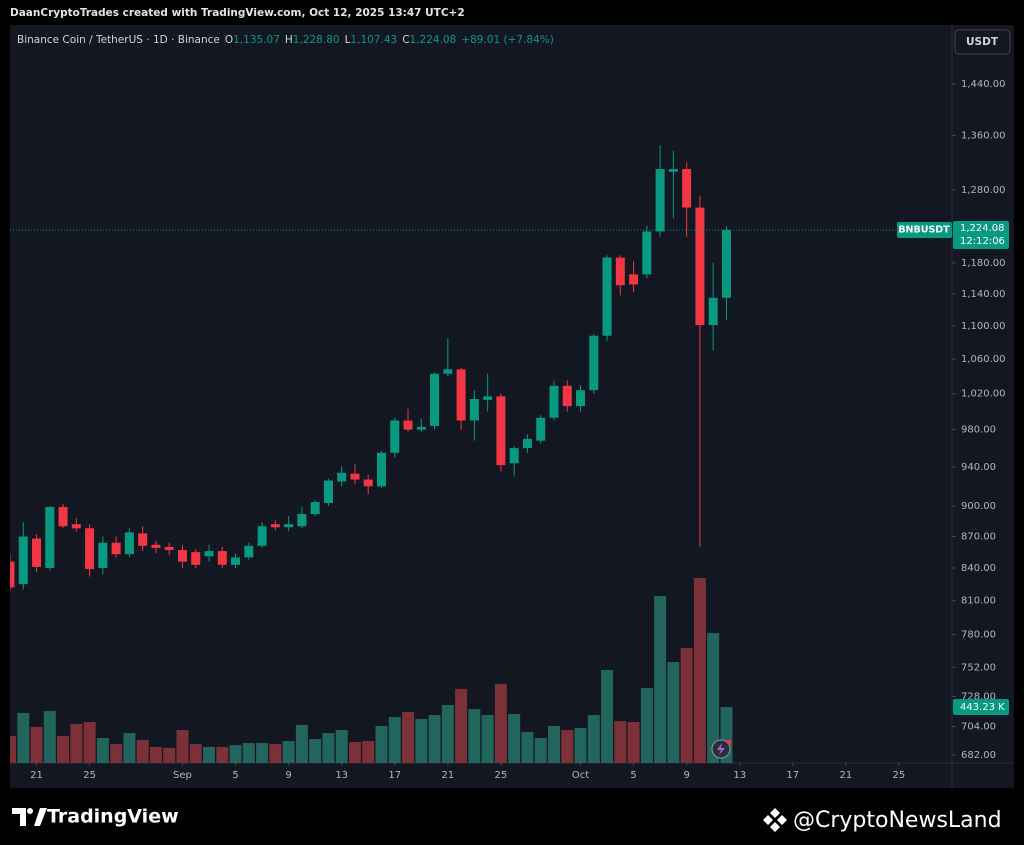  I want to click on countdown: 12:12:06, so click(982, 241).